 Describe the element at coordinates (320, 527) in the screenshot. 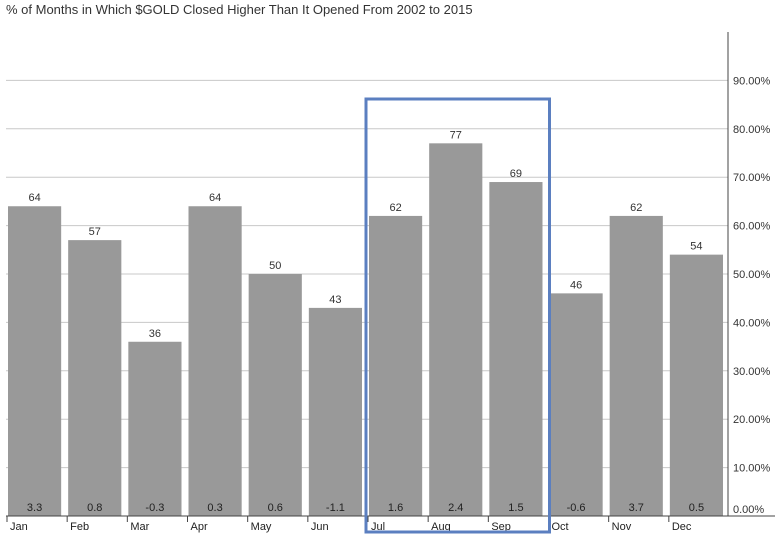

I see `category-label: Jun` at that location.